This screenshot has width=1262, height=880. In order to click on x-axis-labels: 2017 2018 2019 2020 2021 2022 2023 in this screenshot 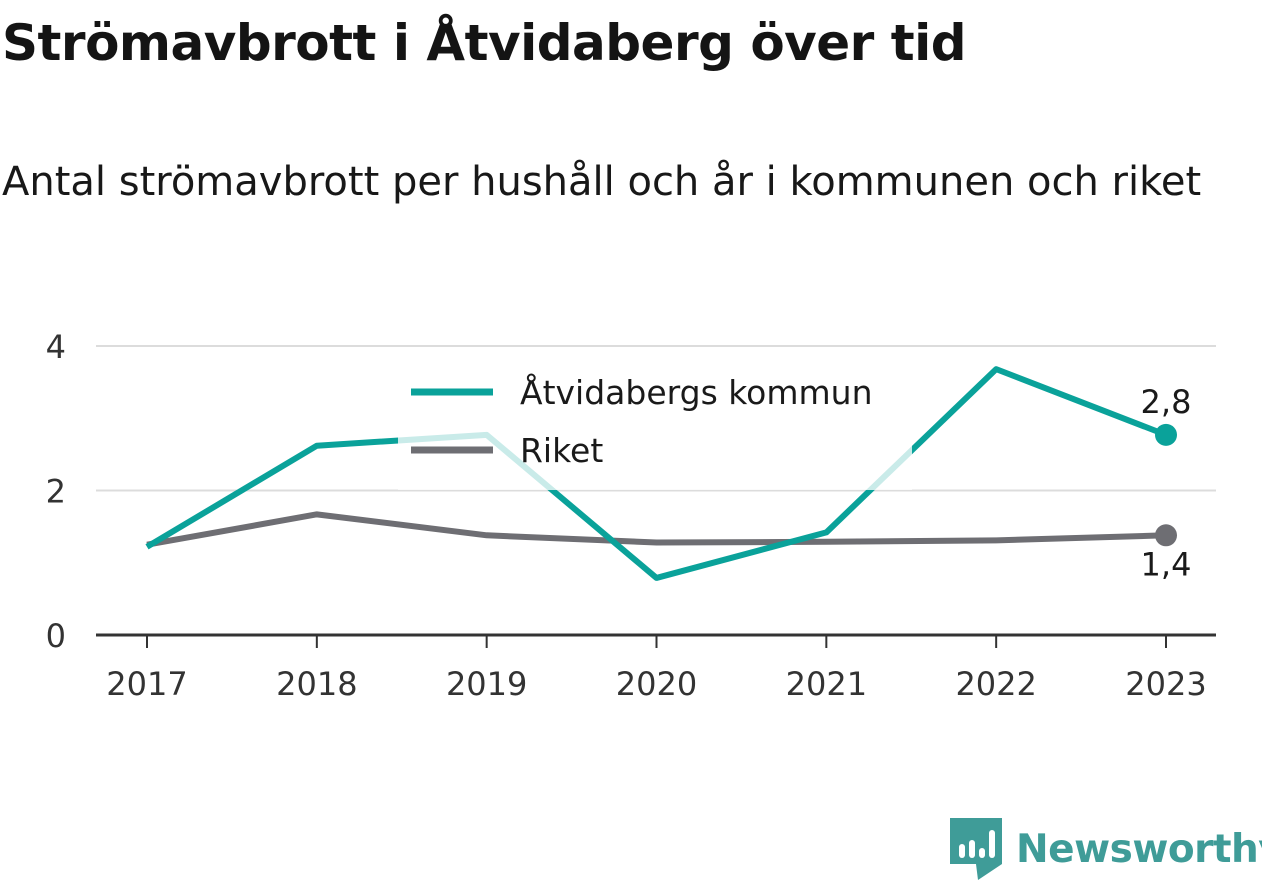, I will do `click(656, 684)`.